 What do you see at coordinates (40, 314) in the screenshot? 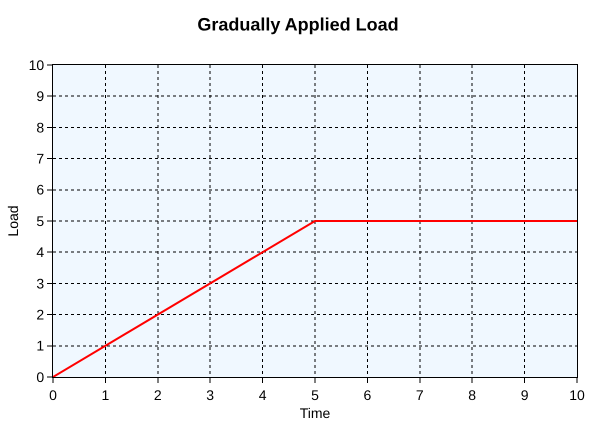
I see `y-tick-label: 2` at bounding box center [40, 314].